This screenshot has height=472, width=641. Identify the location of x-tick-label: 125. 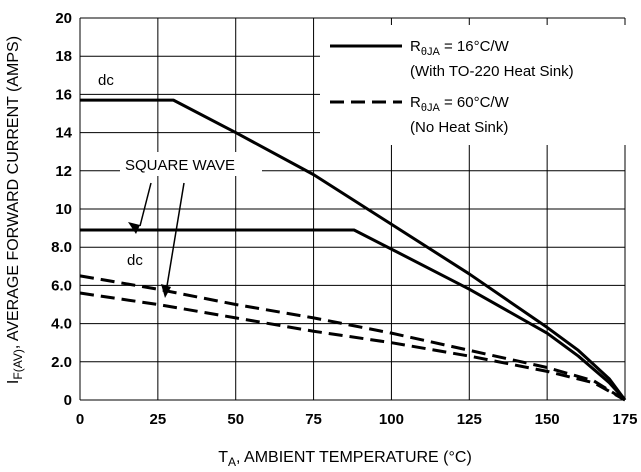
(469, 419).